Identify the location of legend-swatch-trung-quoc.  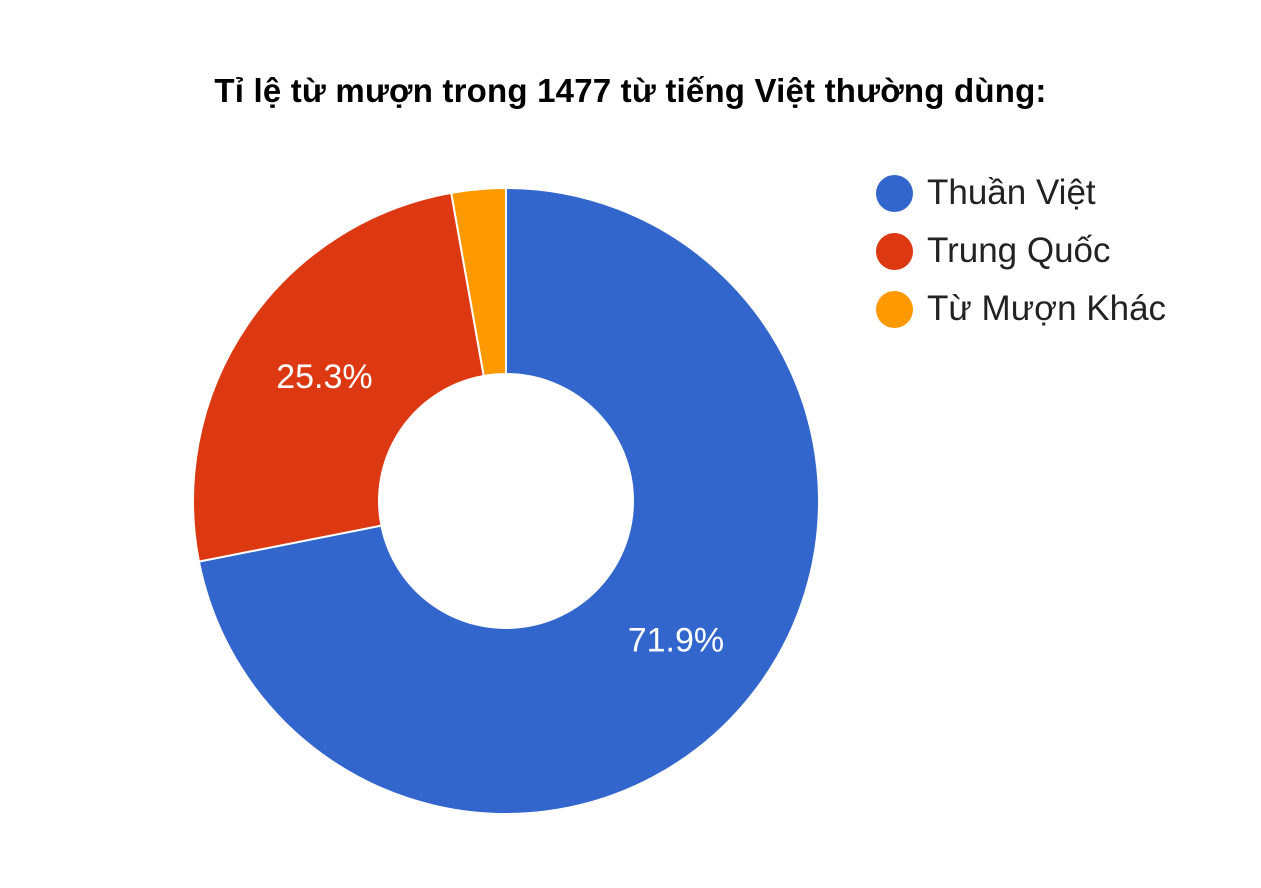
(894, 251).